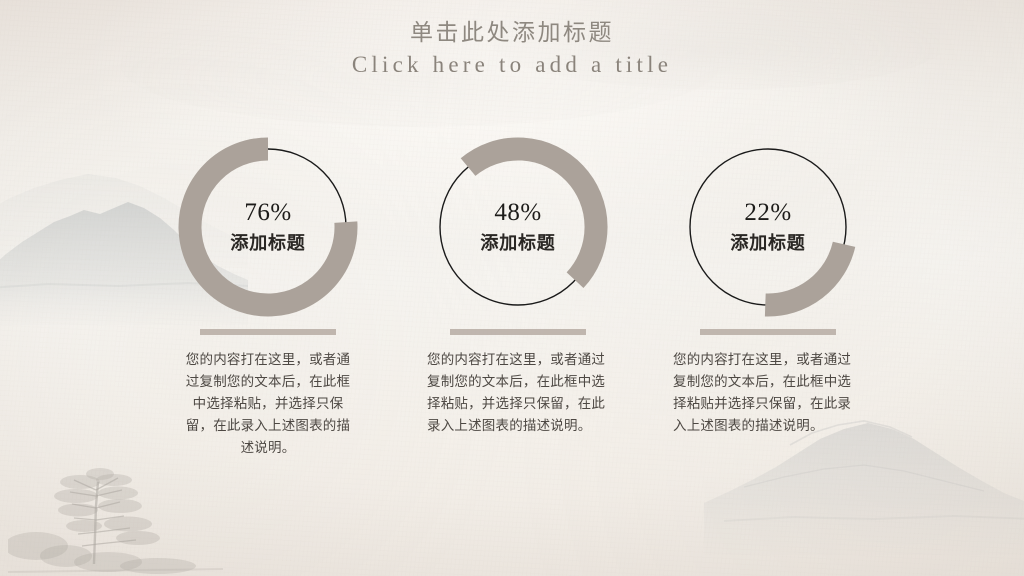 The height and width of the screenshot is (576, 1024). I want to click on donut-chart-2: 48% 添加标题, so click(518, 227).